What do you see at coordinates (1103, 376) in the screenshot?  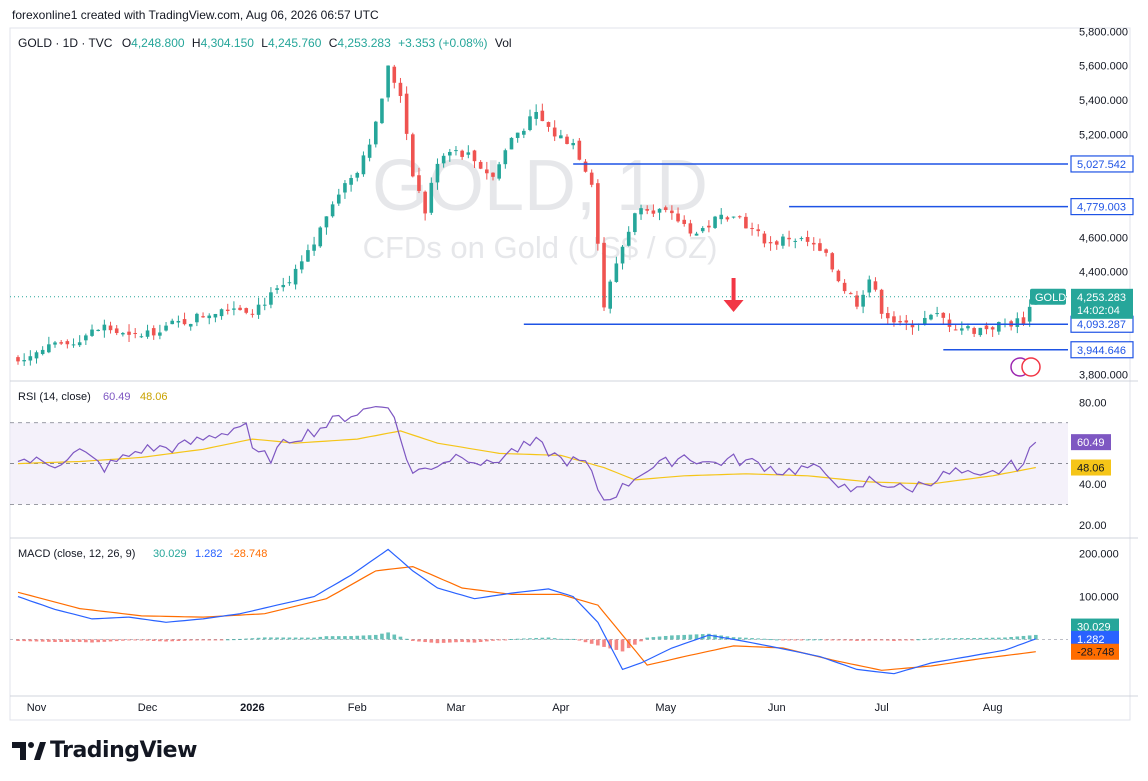 I see `price-tick-label: 3,800.000` at bounding box center [1103, 376].